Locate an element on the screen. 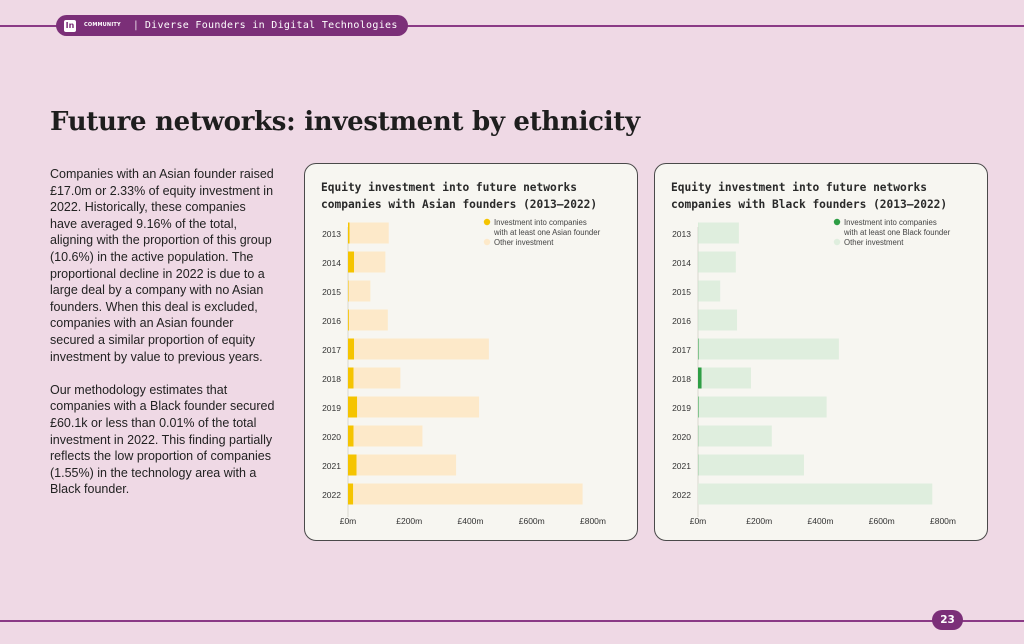 The height and width of the screenshot is (644, 1024). legend-label: with at least one Asian founder is located at coordinates (547, 232).